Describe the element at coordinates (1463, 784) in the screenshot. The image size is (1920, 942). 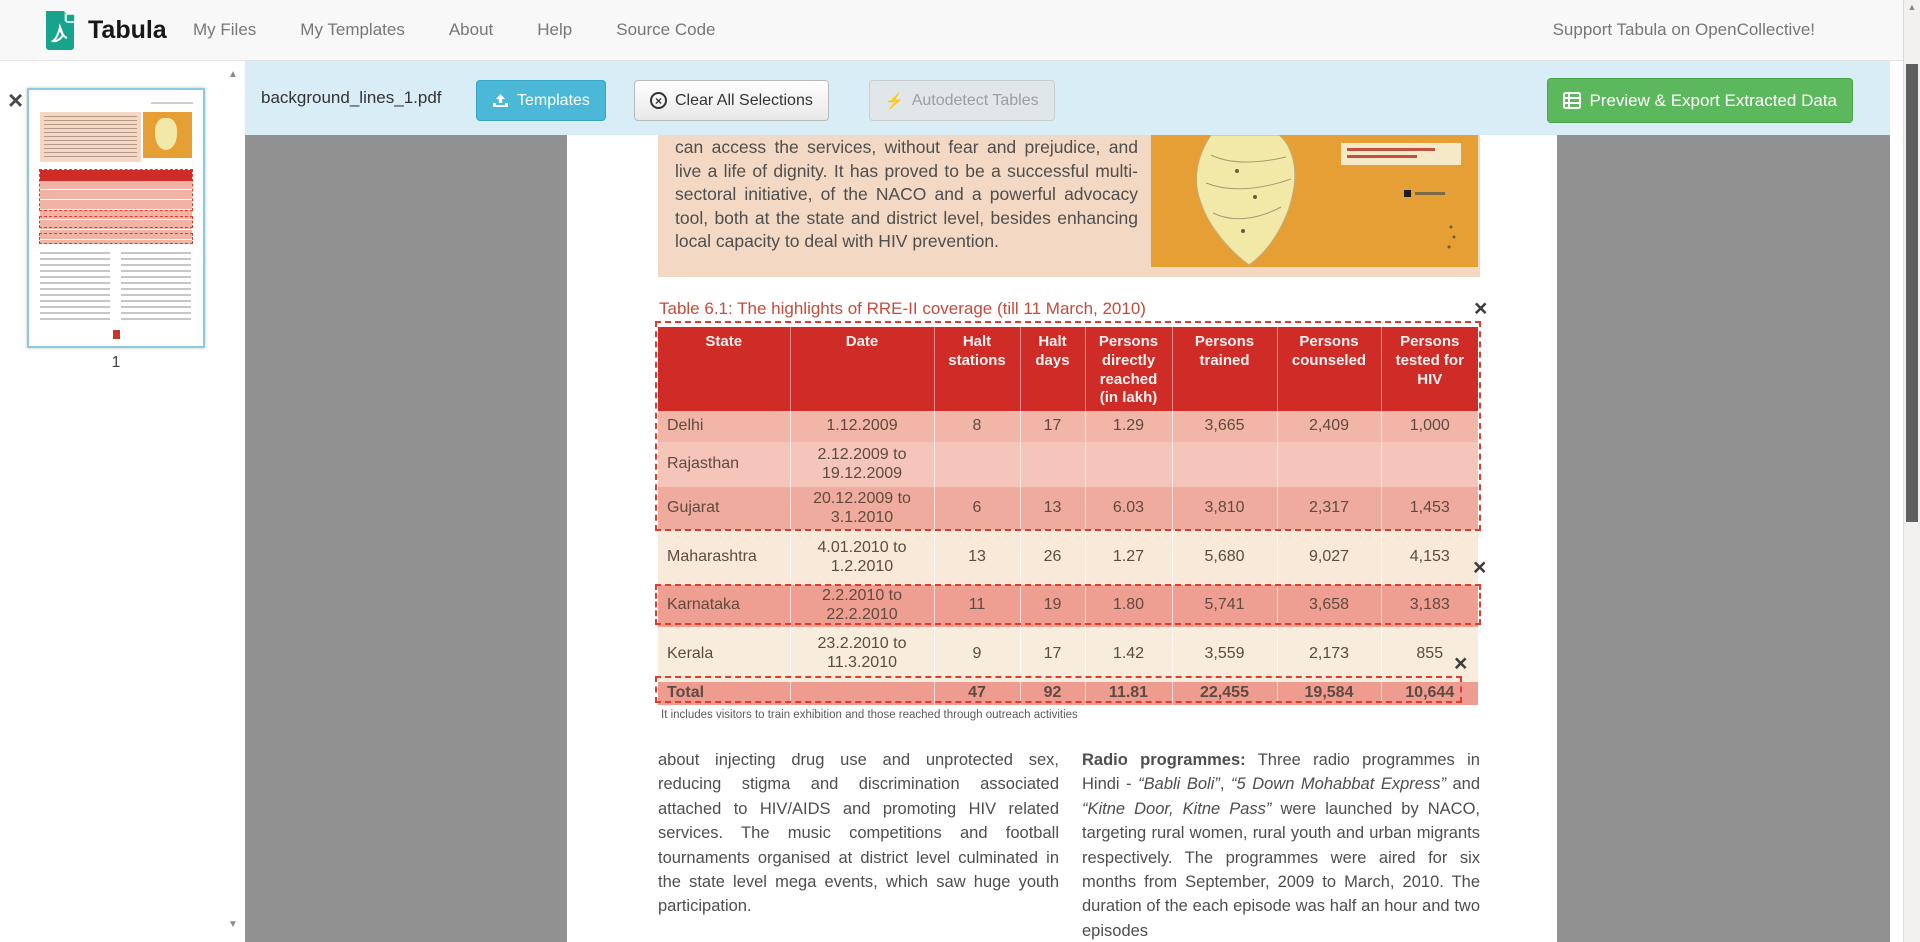
I see `radio-text: and` at that location.